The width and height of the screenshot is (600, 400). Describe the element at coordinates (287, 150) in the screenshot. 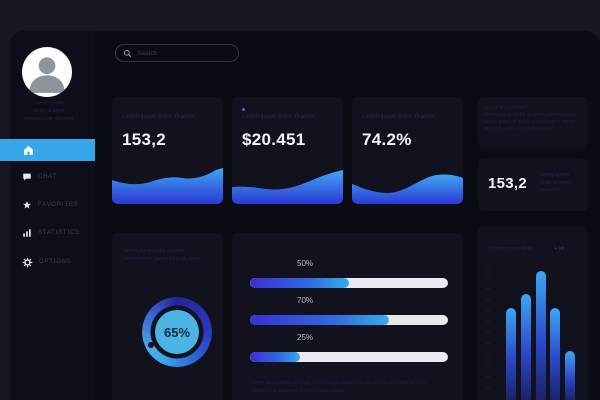

I see `stat-card: Lorem ipsum dolor sit amet $20.451` at that location.